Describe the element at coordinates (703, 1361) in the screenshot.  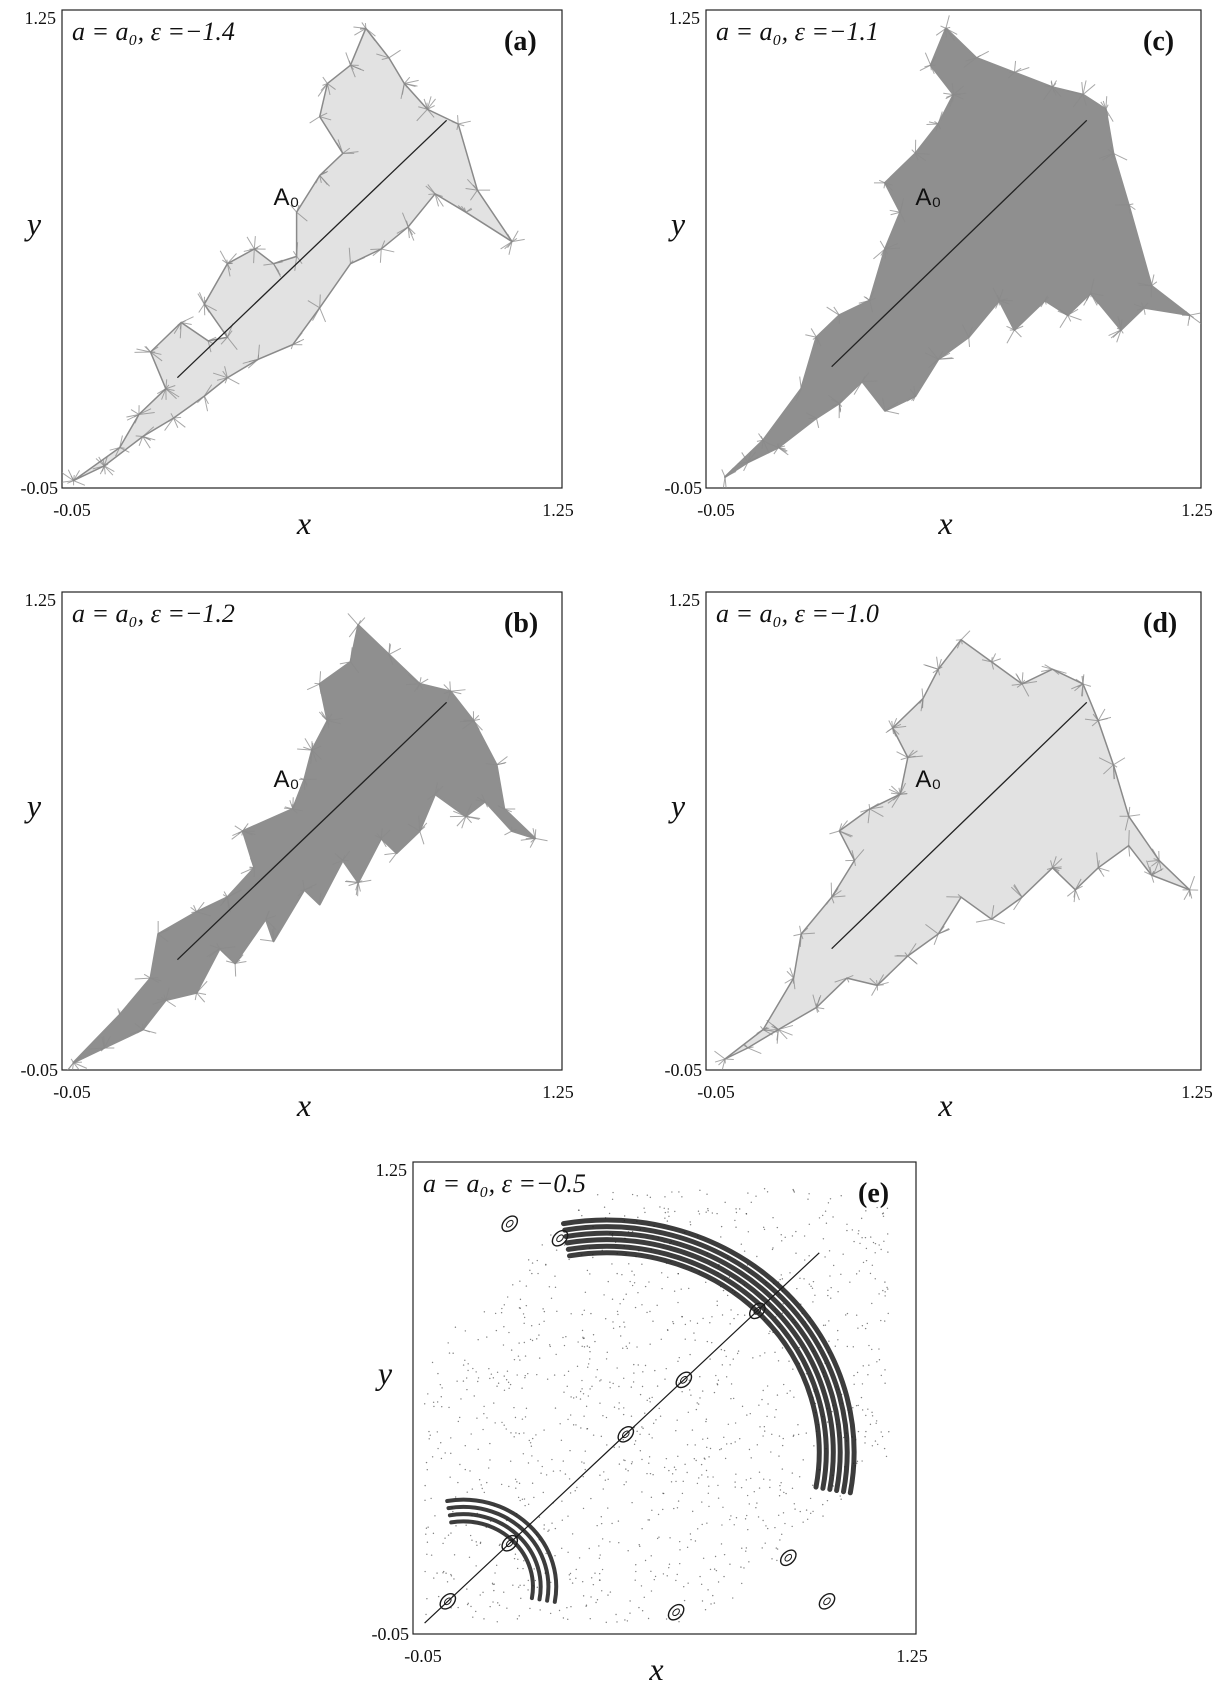
I see `invariant-band` at that location.